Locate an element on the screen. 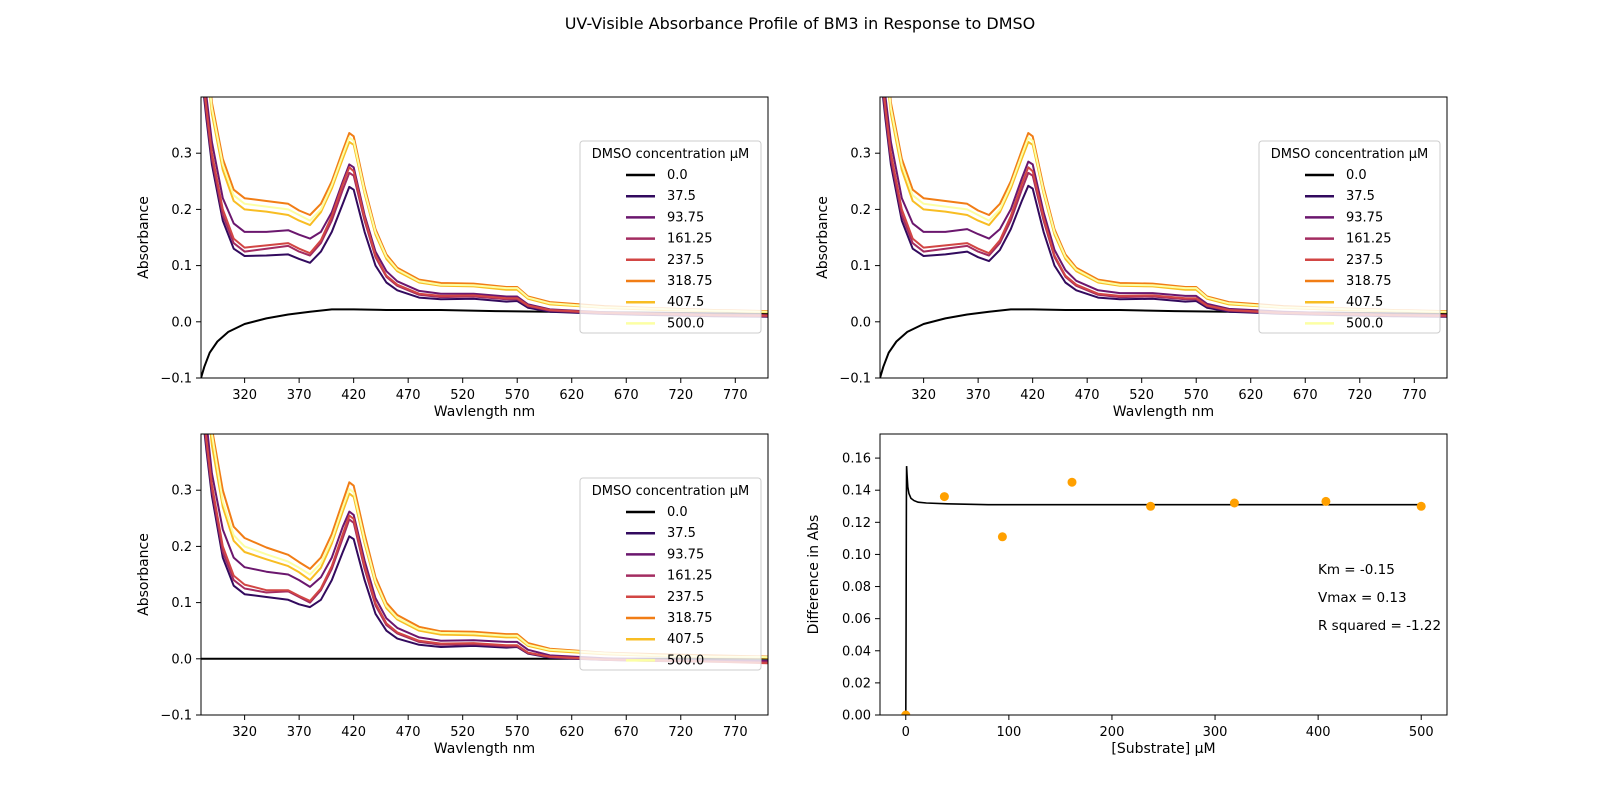 The width and height of the screenshot is (1600, 800). y-tick-label: 0.02 is located at coordinates (856, 683).